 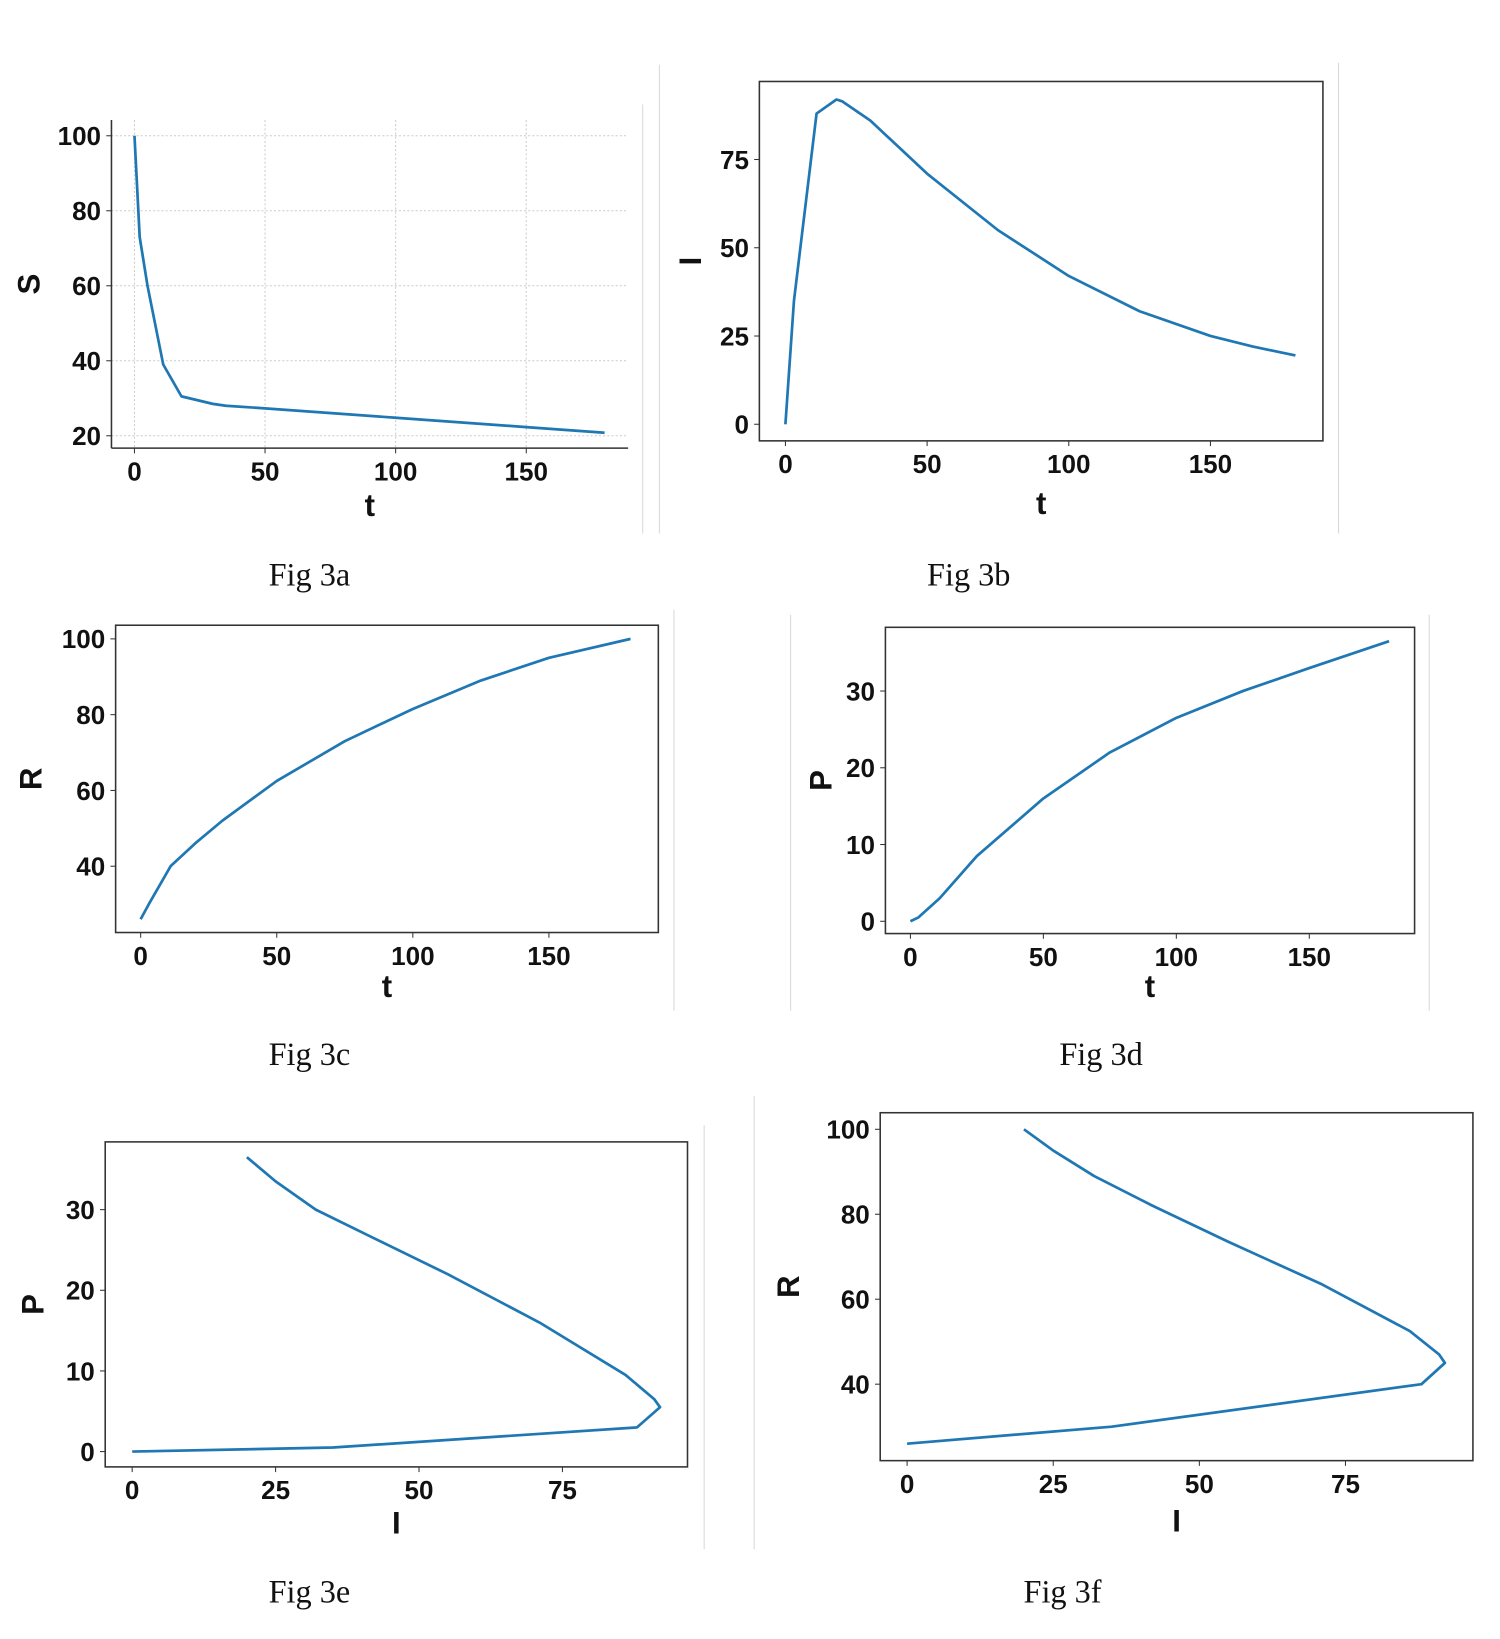 I want to click on figure-caption: Fig 3b, so click(x=968, y=575).